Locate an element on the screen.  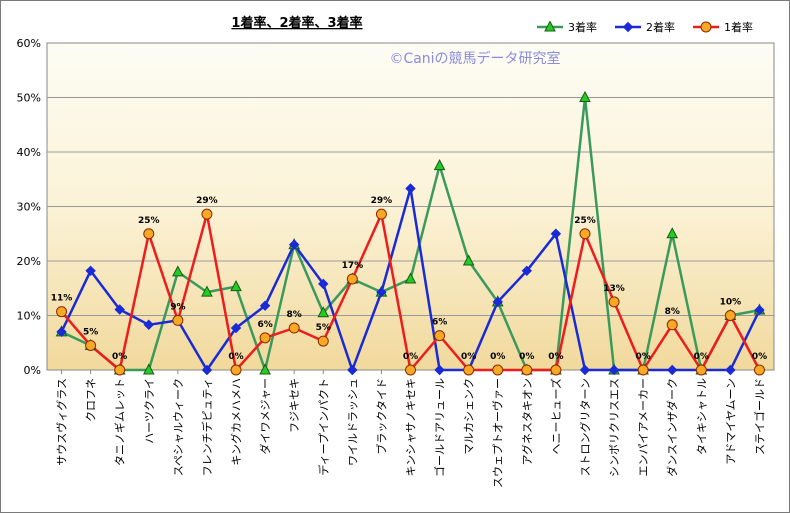
y-tick-label: 10% is located at coordinates (29, 316).